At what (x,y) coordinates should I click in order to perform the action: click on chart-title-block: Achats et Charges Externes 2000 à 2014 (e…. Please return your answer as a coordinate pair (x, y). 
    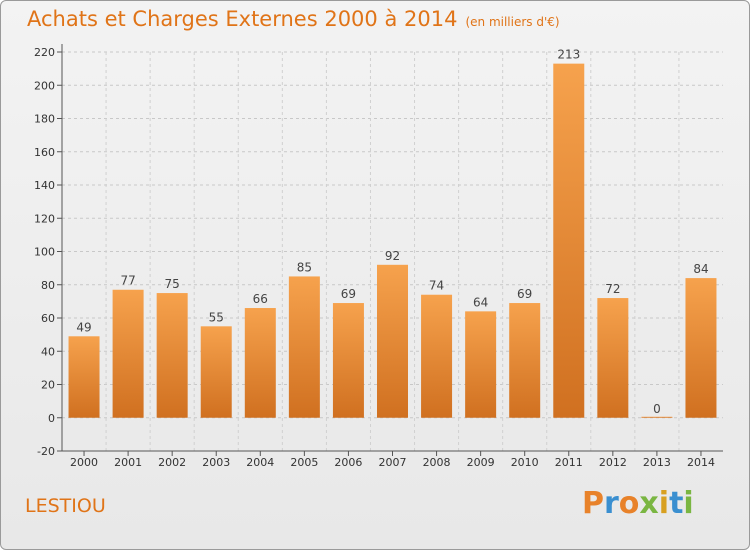
    Looking at the image, I should click on (293, 19).